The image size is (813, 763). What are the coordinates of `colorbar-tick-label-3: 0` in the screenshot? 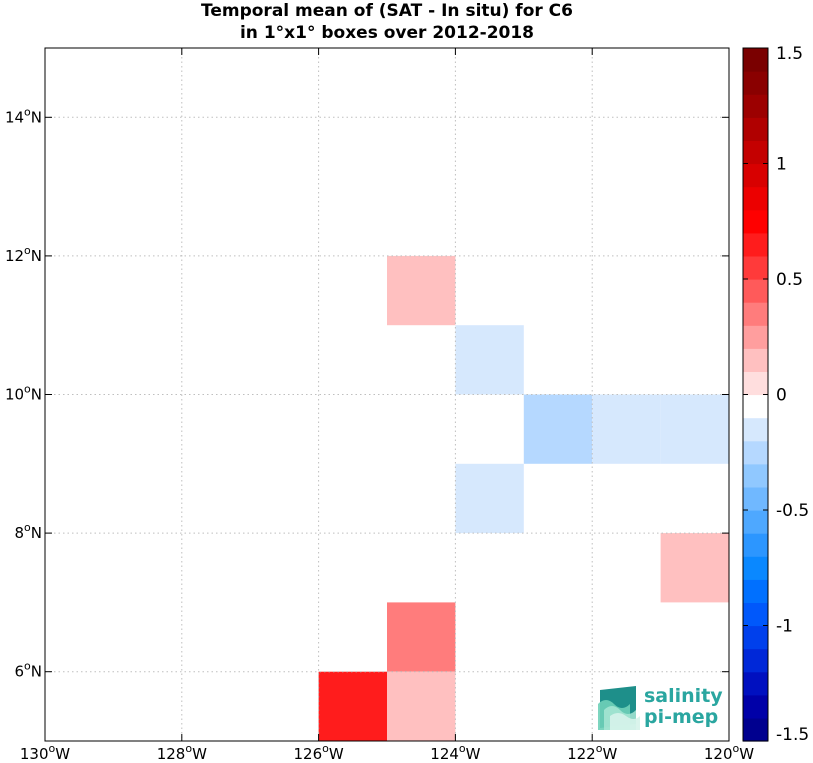 It's located at (781, 396).